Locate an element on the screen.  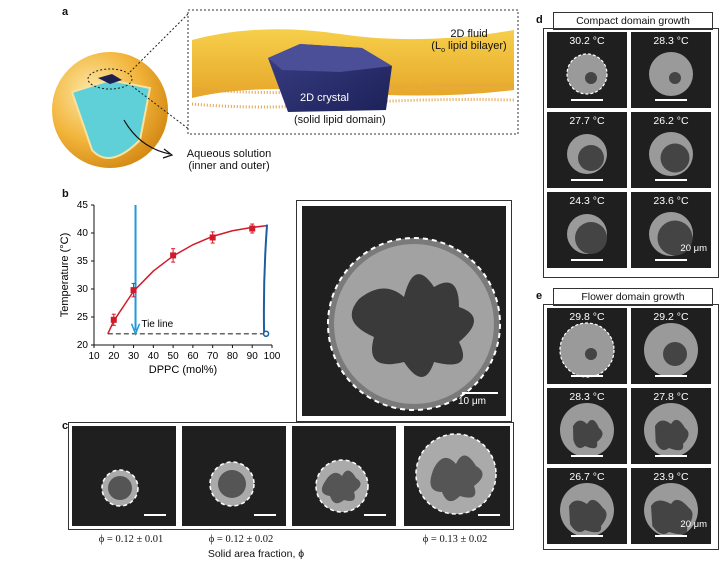
panel_d-micrograph: 30.2 °C is located at coordinates (587, 70).